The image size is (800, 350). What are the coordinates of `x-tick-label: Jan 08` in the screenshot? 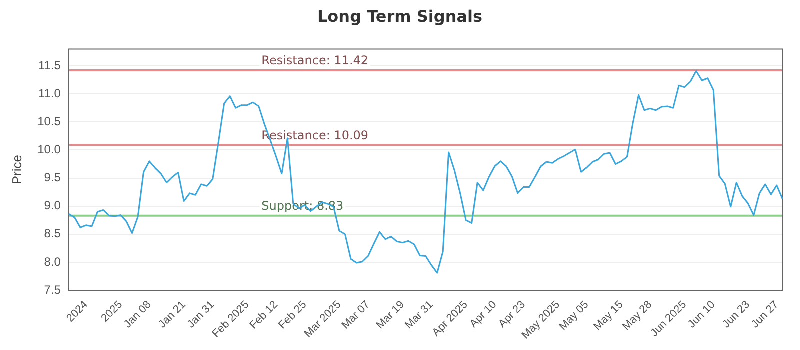 It's located at (138, 314).